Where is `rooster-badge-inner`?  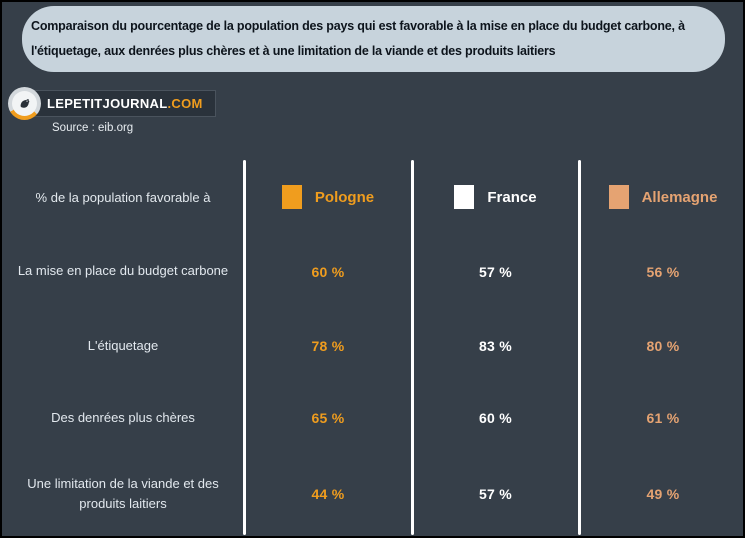
rooster-badge-inner is located at coordinates (24, 103).